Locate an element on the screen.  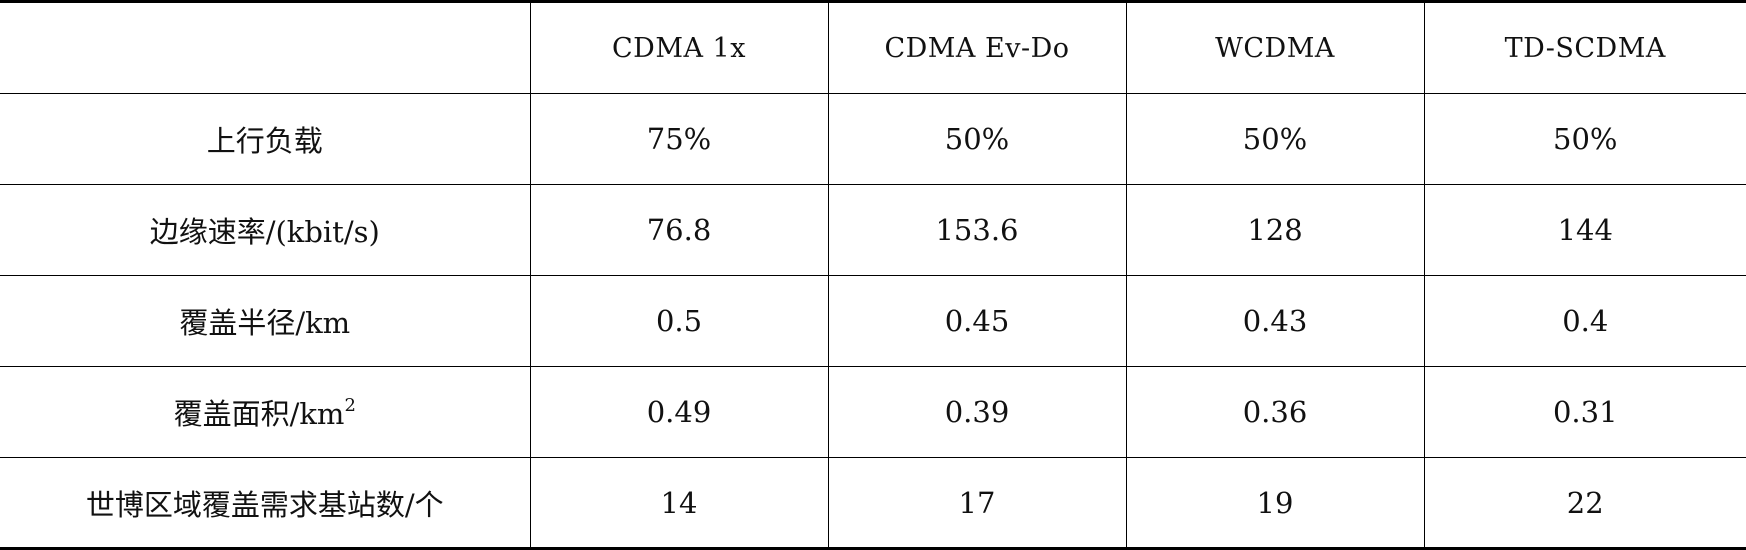
table-cell: 0.45 is located at coordinates (977, 321).